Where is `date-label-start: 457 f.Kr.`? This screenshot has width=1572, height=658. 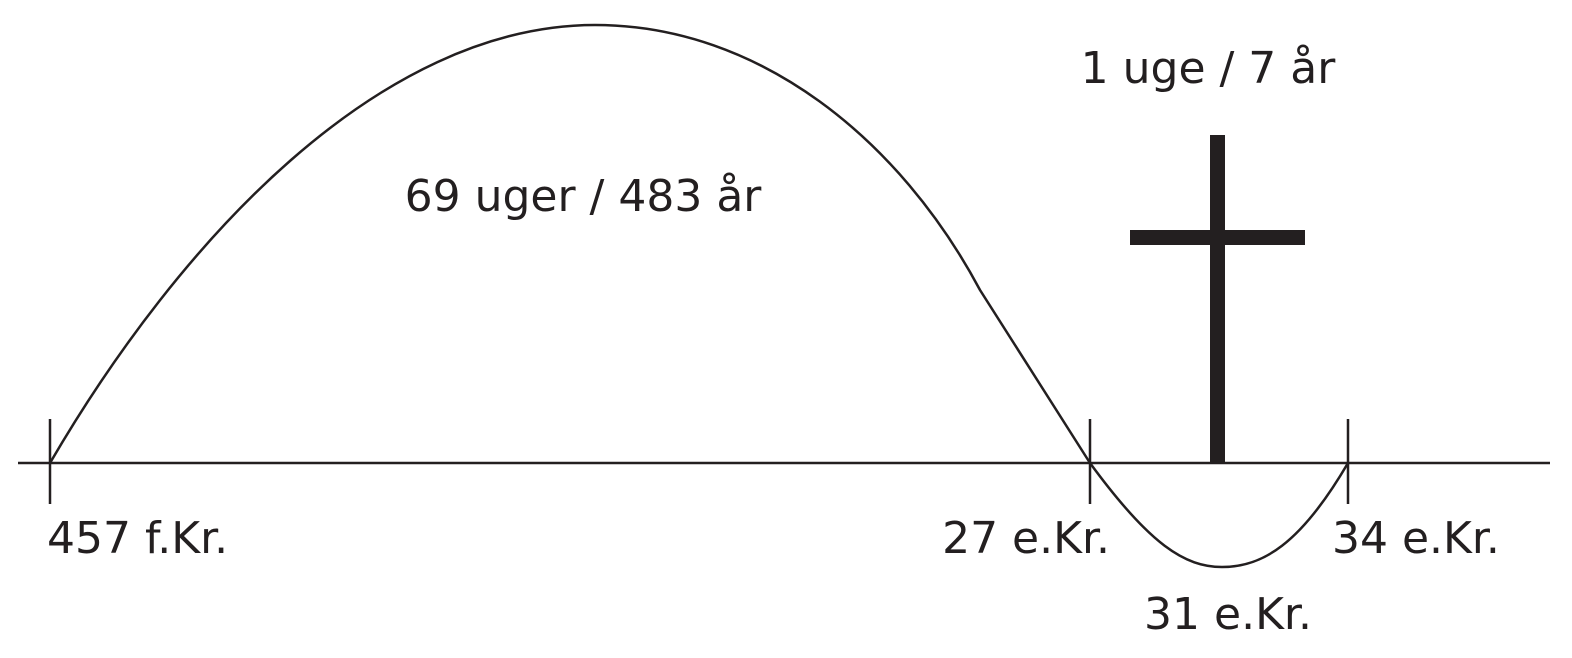
date-label-start: 457 f.Kr. is located at coordinates (137, 538).